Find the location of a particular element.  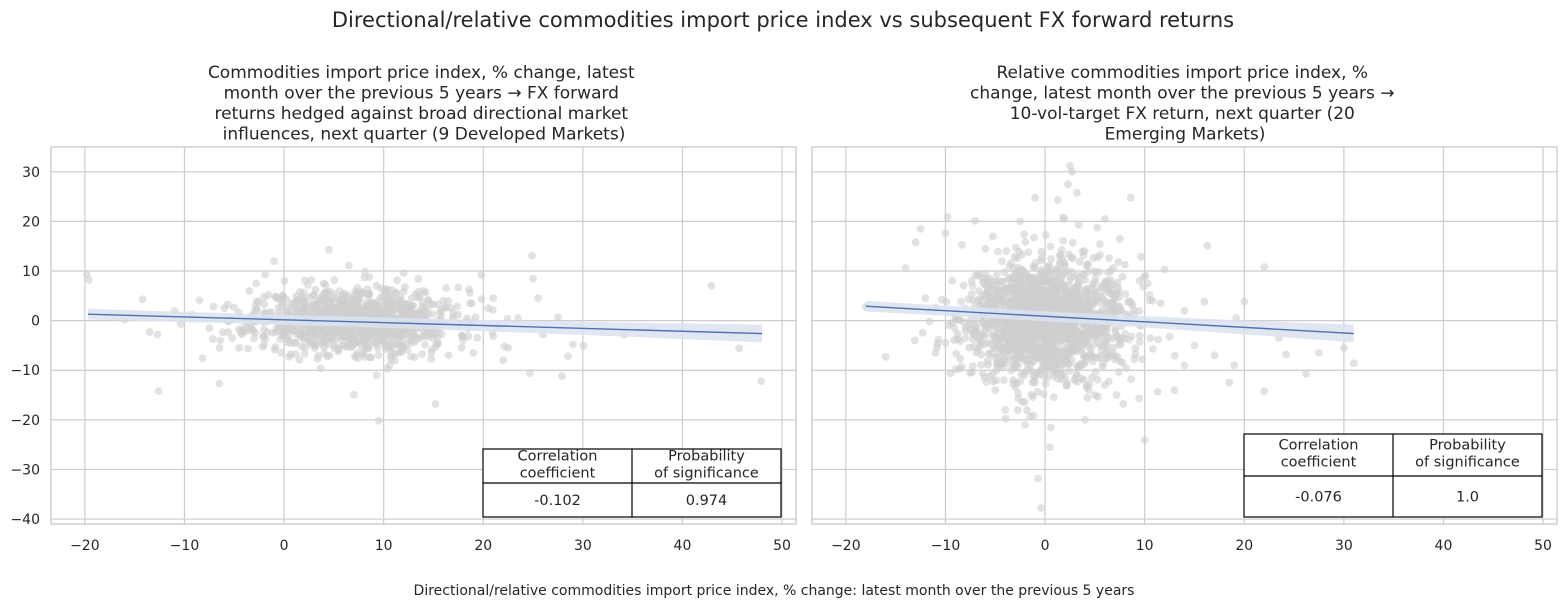

x-tick-label: 40 is located at coordinates (1444, 546).